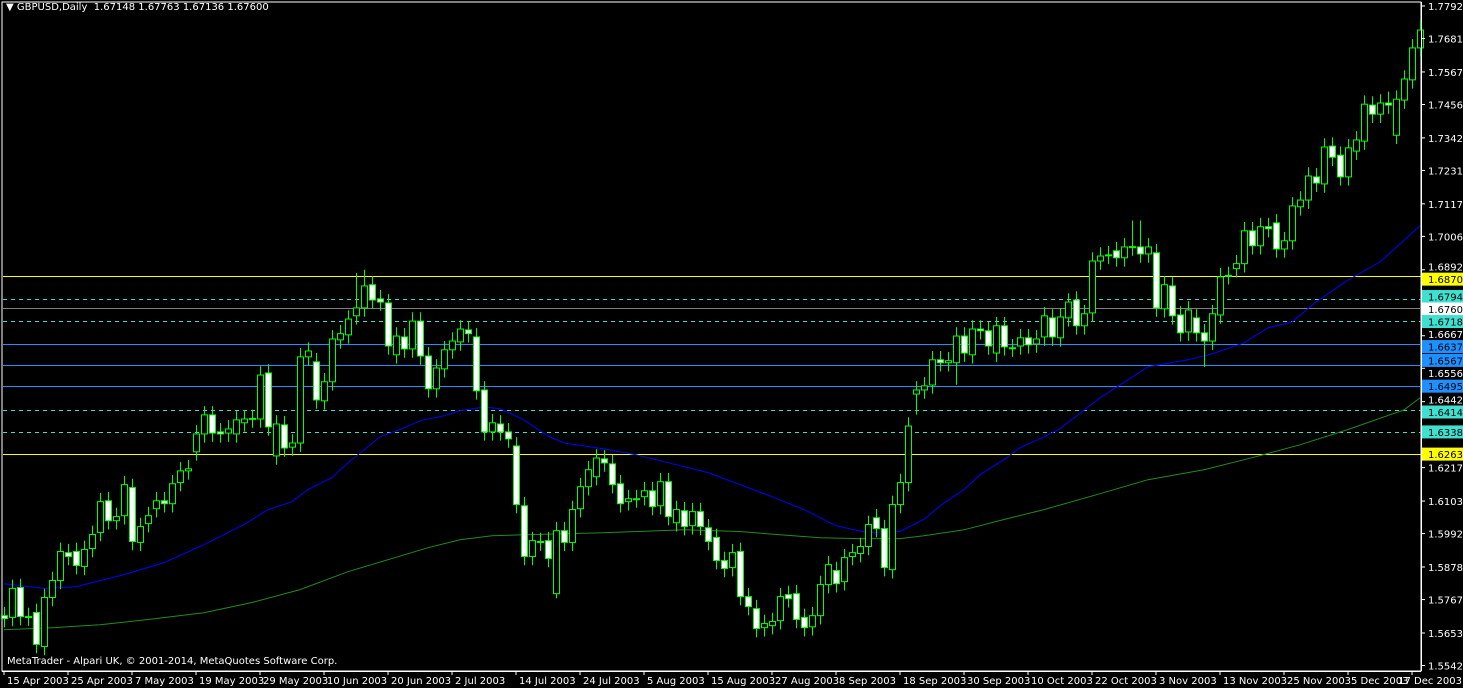  Describe the element at coordinates (1445, 374) in the screenshot. I see `y-tick-label: 1.65560` at that location.